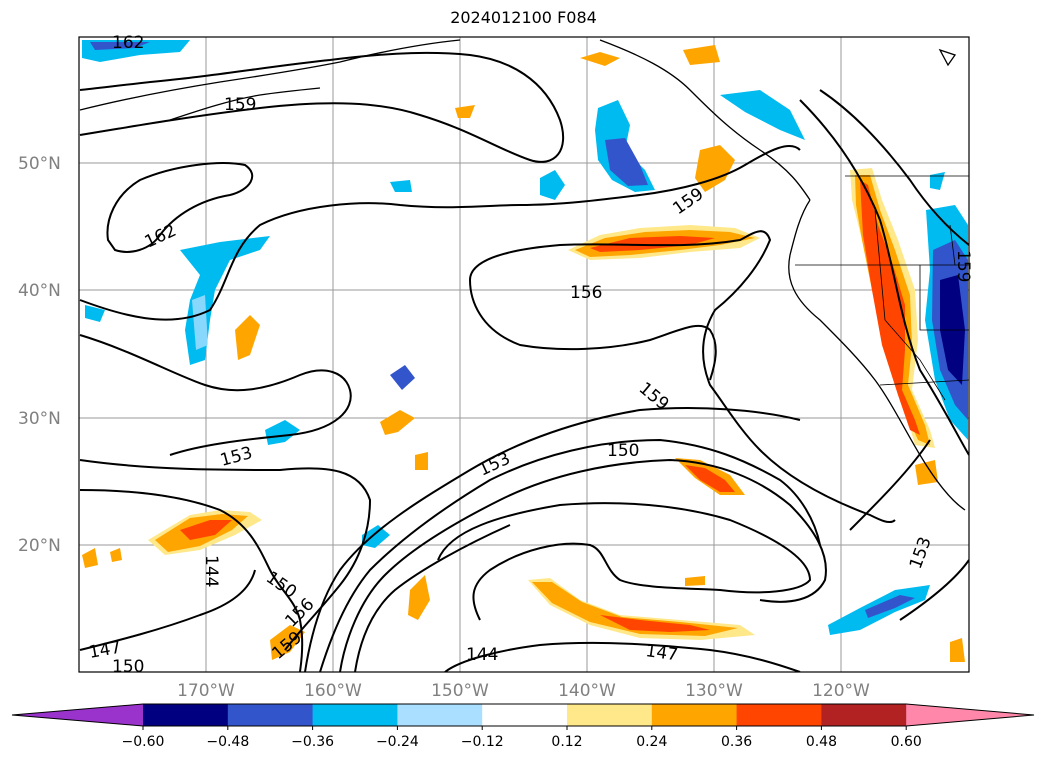 Image resolution: width=1047 pixels, height=765 pixels. What do you see at coordinates (39, 546) in the screenshot?
I see `lat-label: 20°N` at bounding box center [39, 546].